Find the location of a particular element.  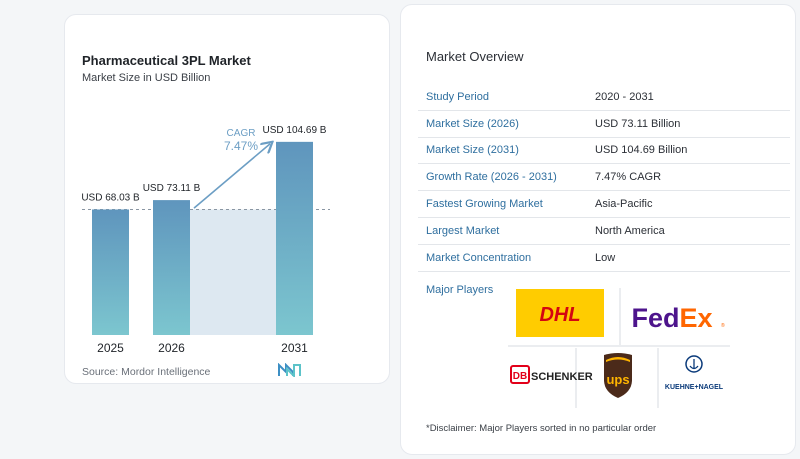

overview-row: Market Size (2031) USD 104.69 Billion is located at coordinates (604, 151).